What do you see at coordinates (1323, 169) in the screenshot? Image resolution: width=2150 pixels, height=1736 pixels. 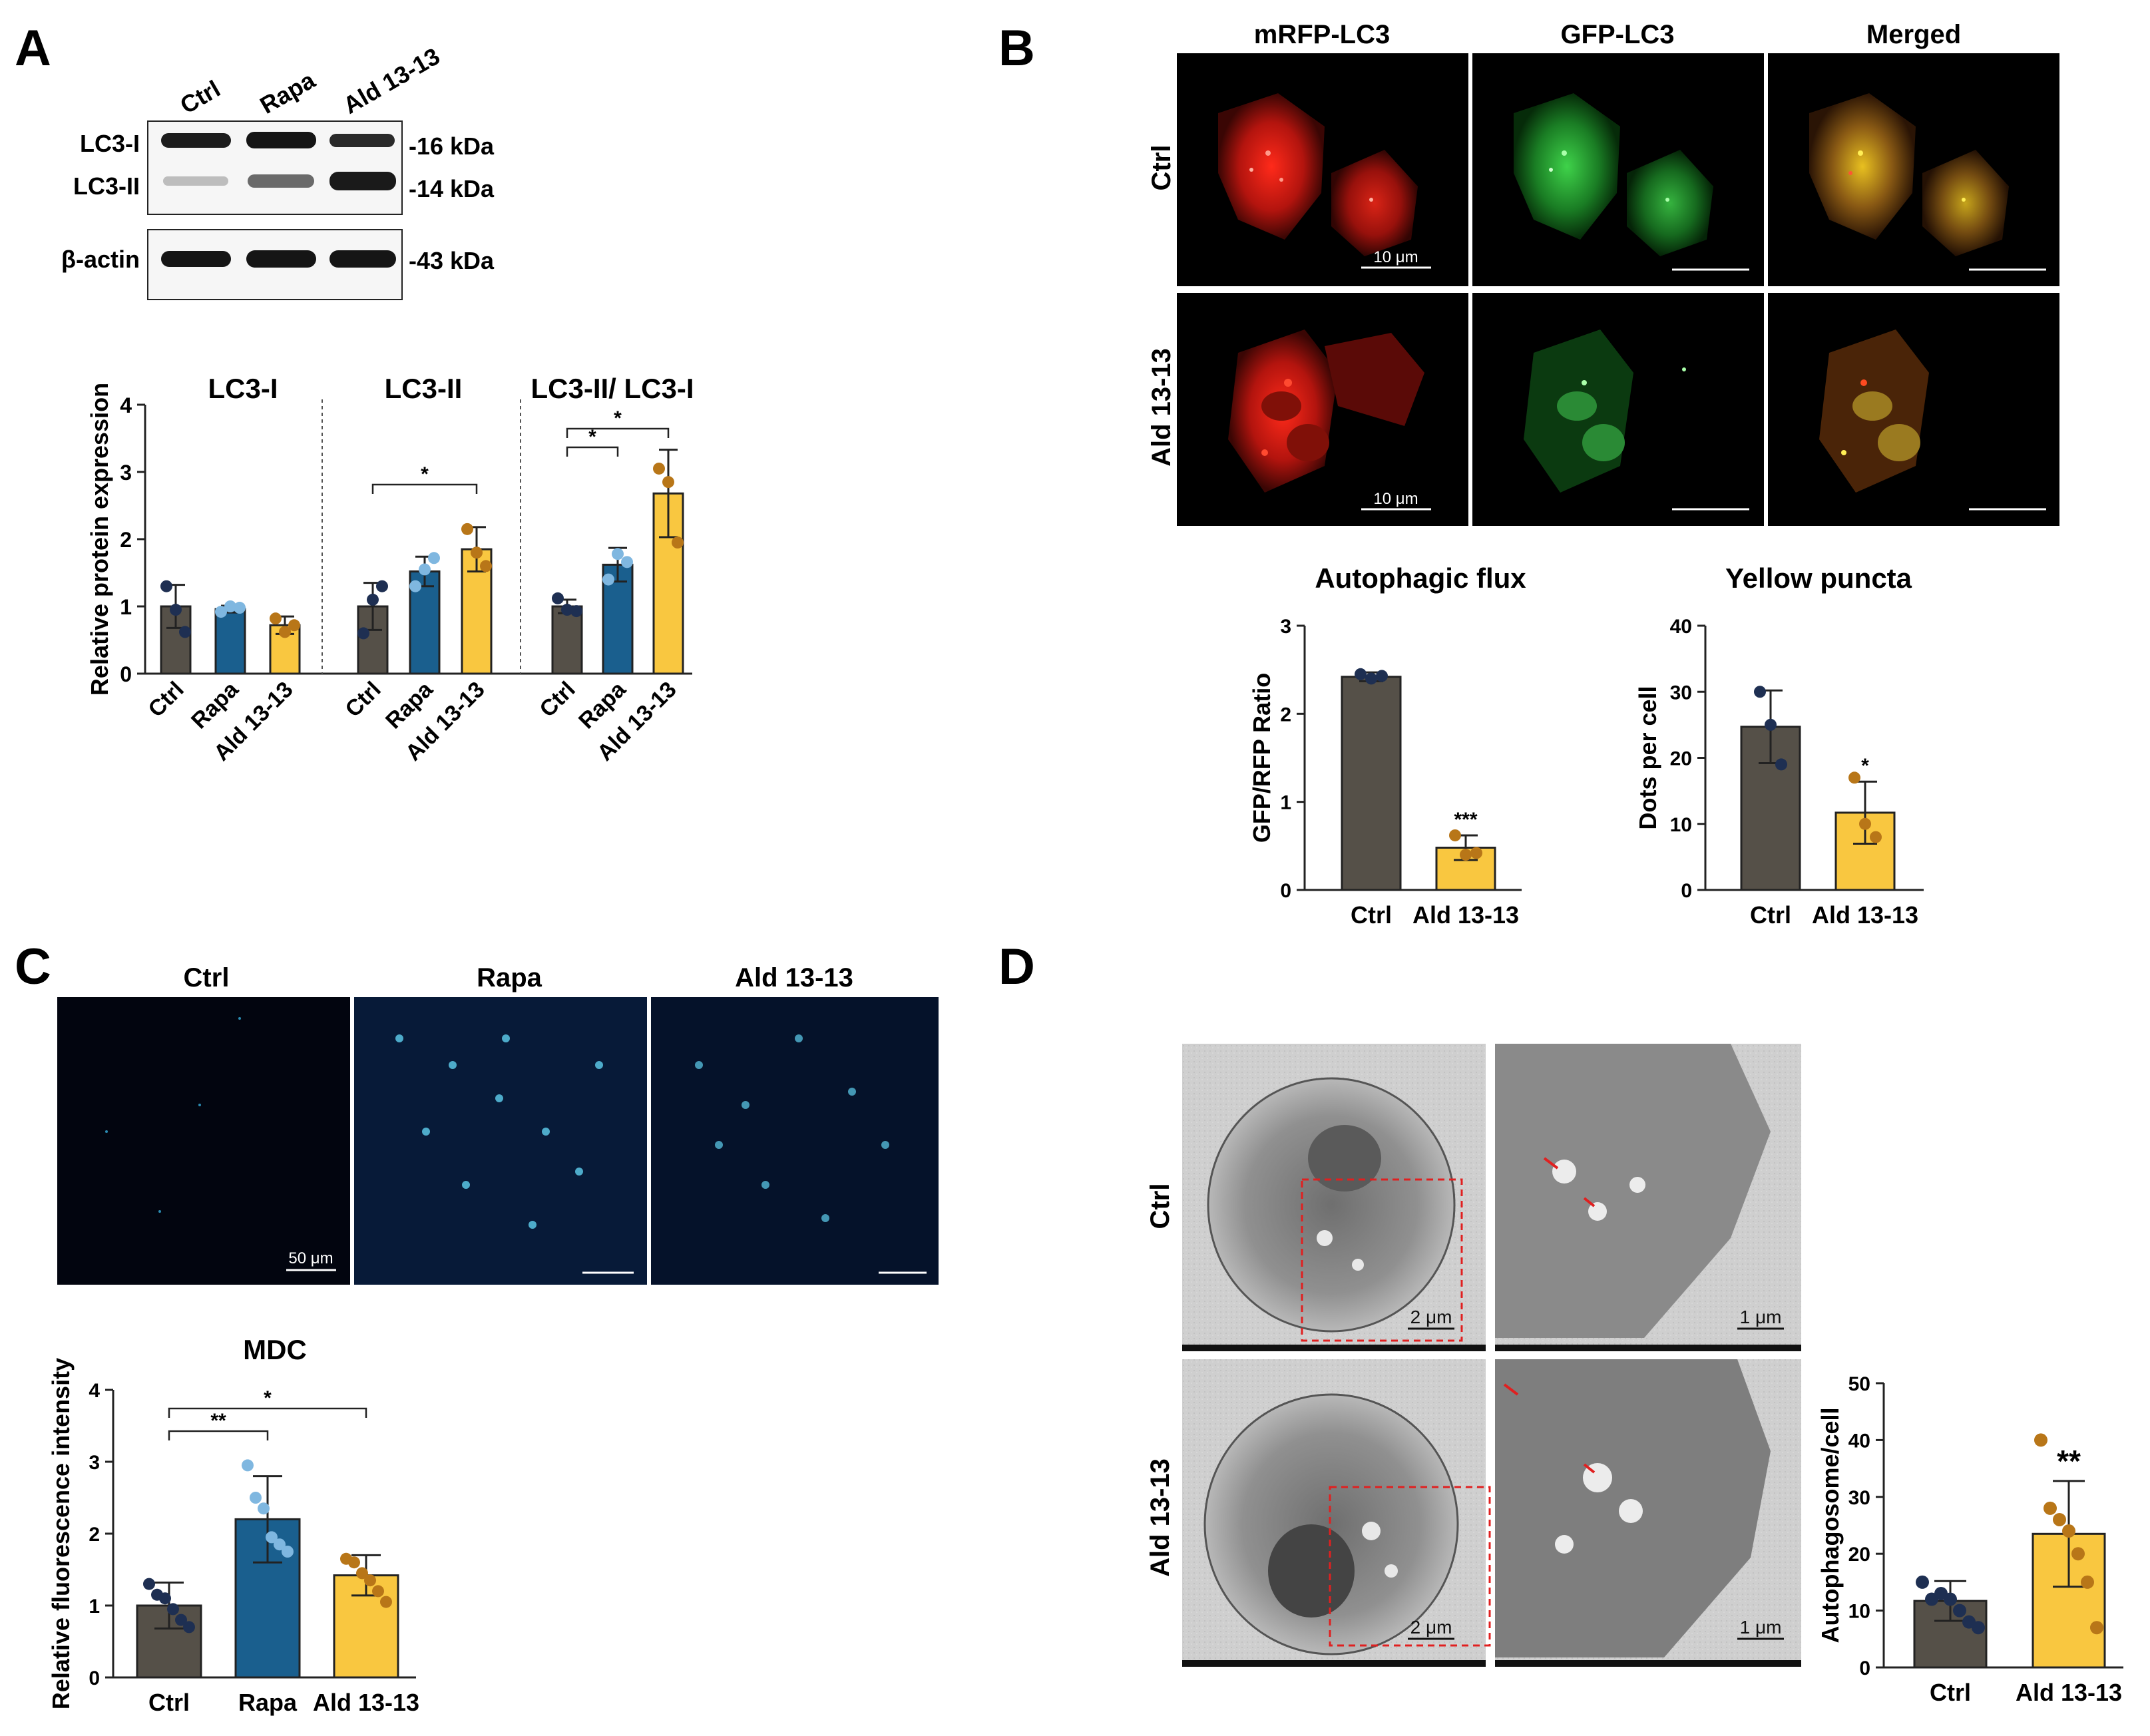 I see `image-mrfp-ctrl: 10 μm` at bounding box center [1323, 169].